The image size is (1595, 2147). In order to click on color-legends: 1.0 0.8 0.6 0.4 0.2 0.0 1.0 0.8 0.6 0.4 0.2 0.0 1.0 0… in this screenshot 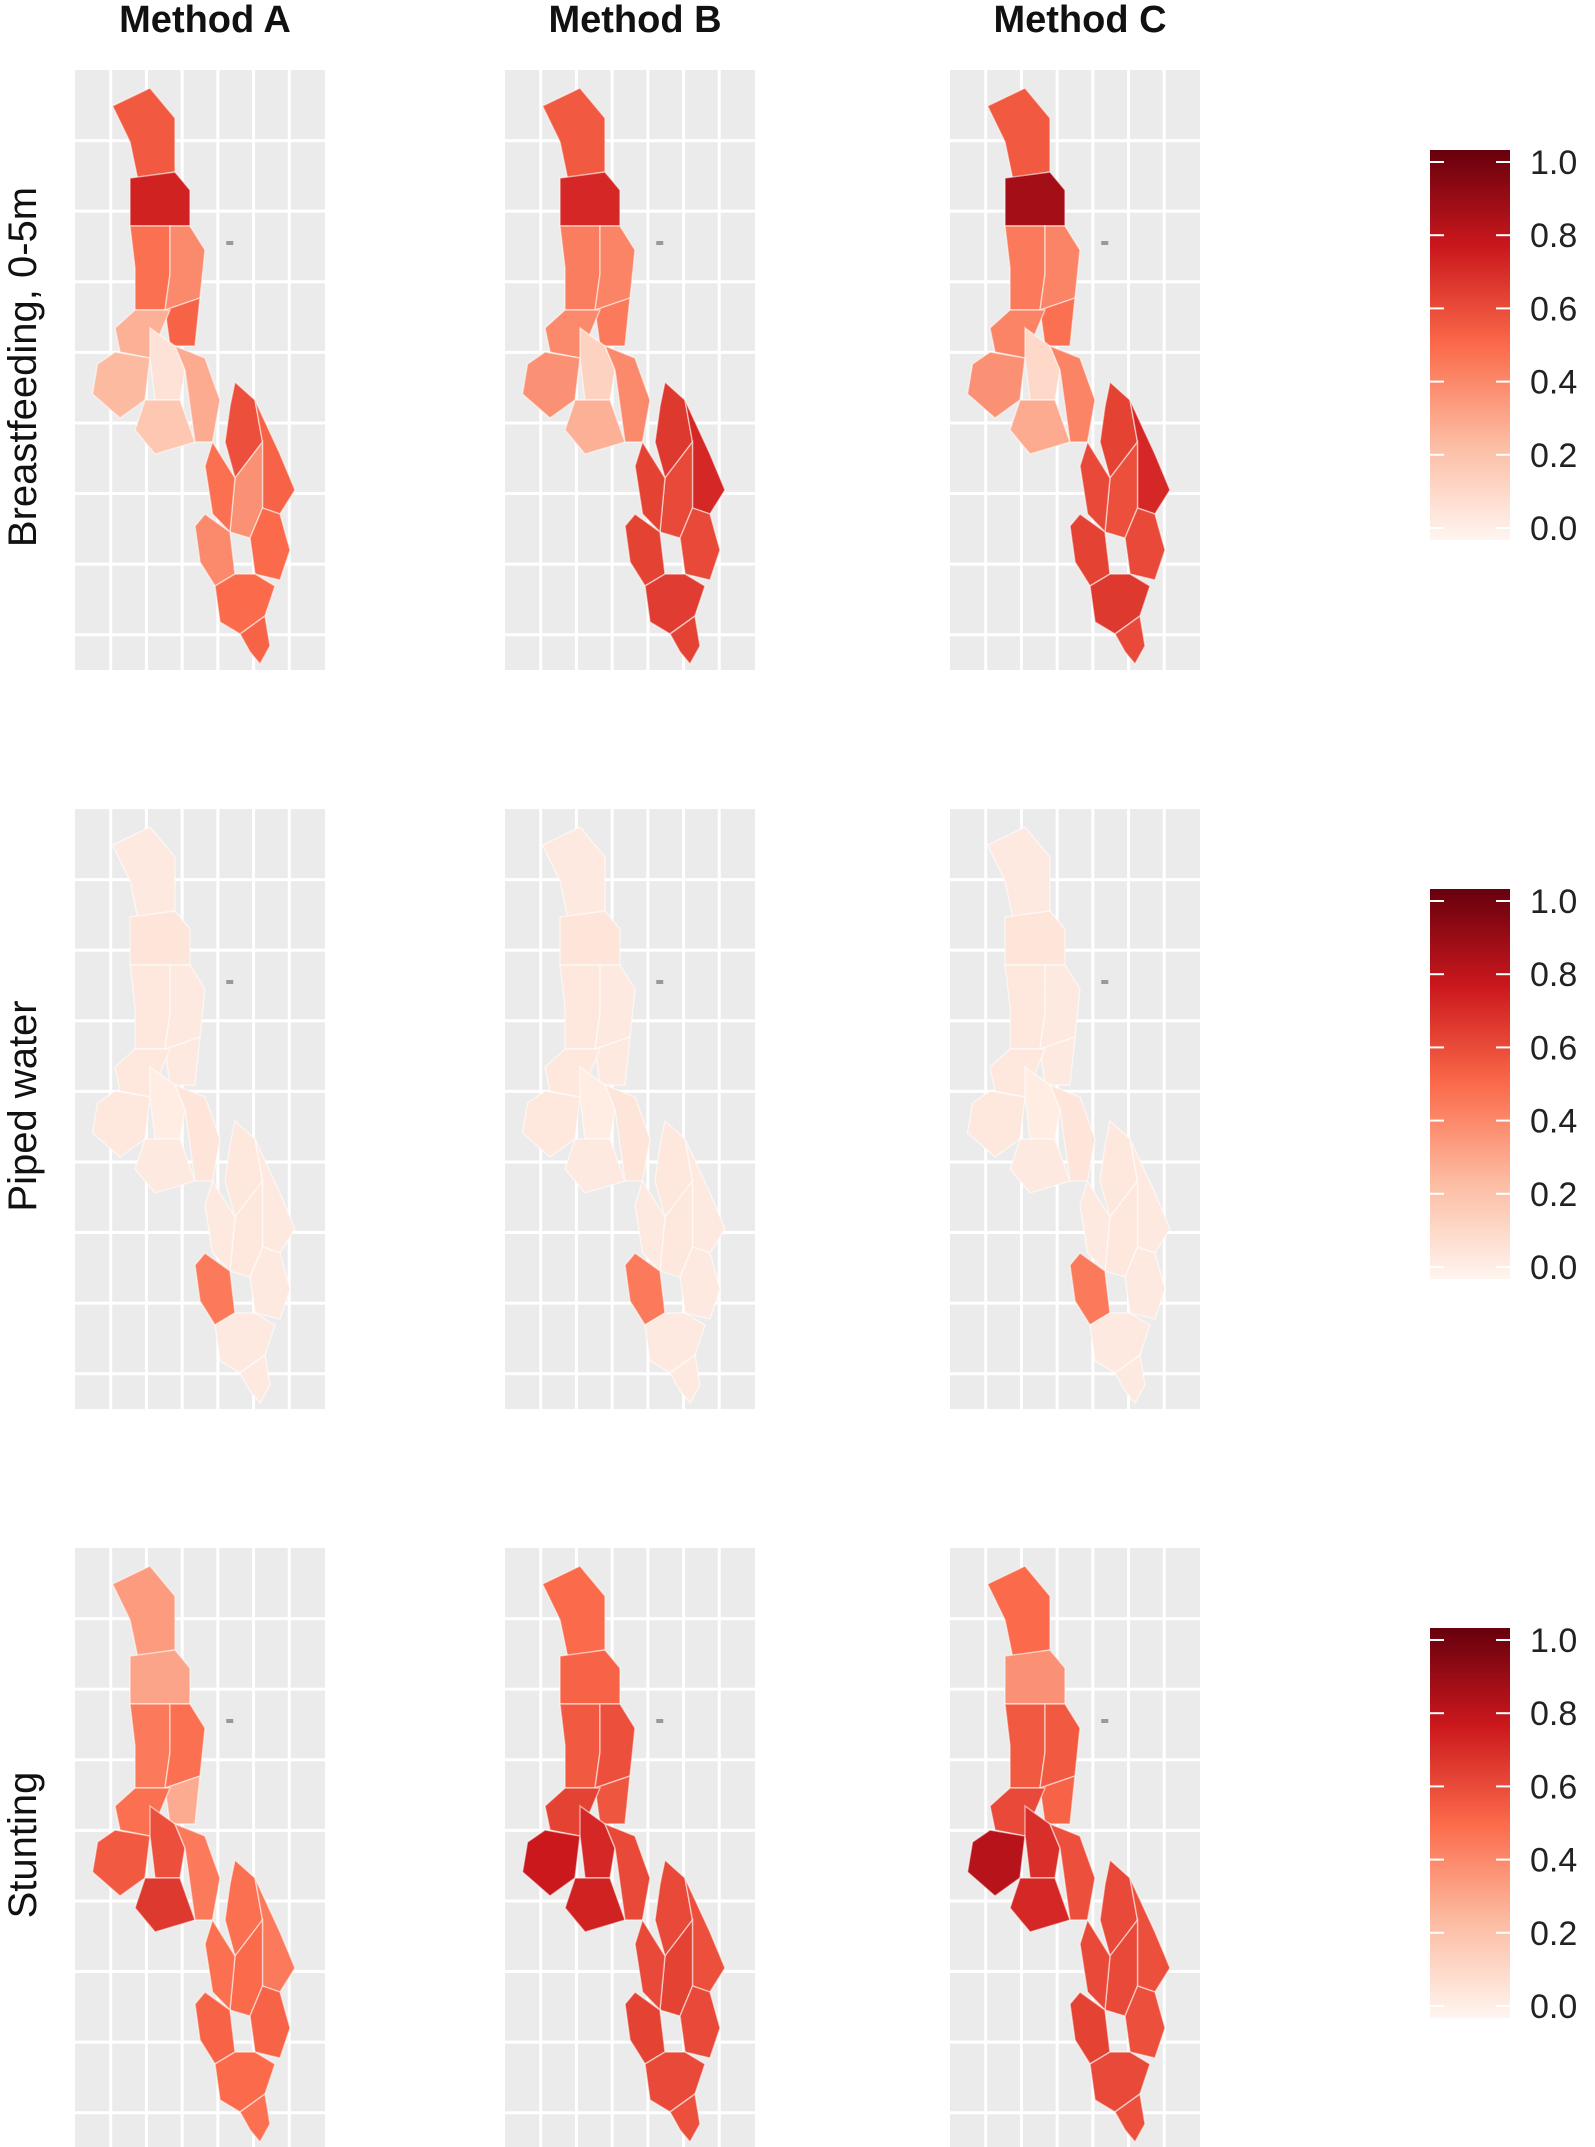, I will do `click(1503, 1085)`.